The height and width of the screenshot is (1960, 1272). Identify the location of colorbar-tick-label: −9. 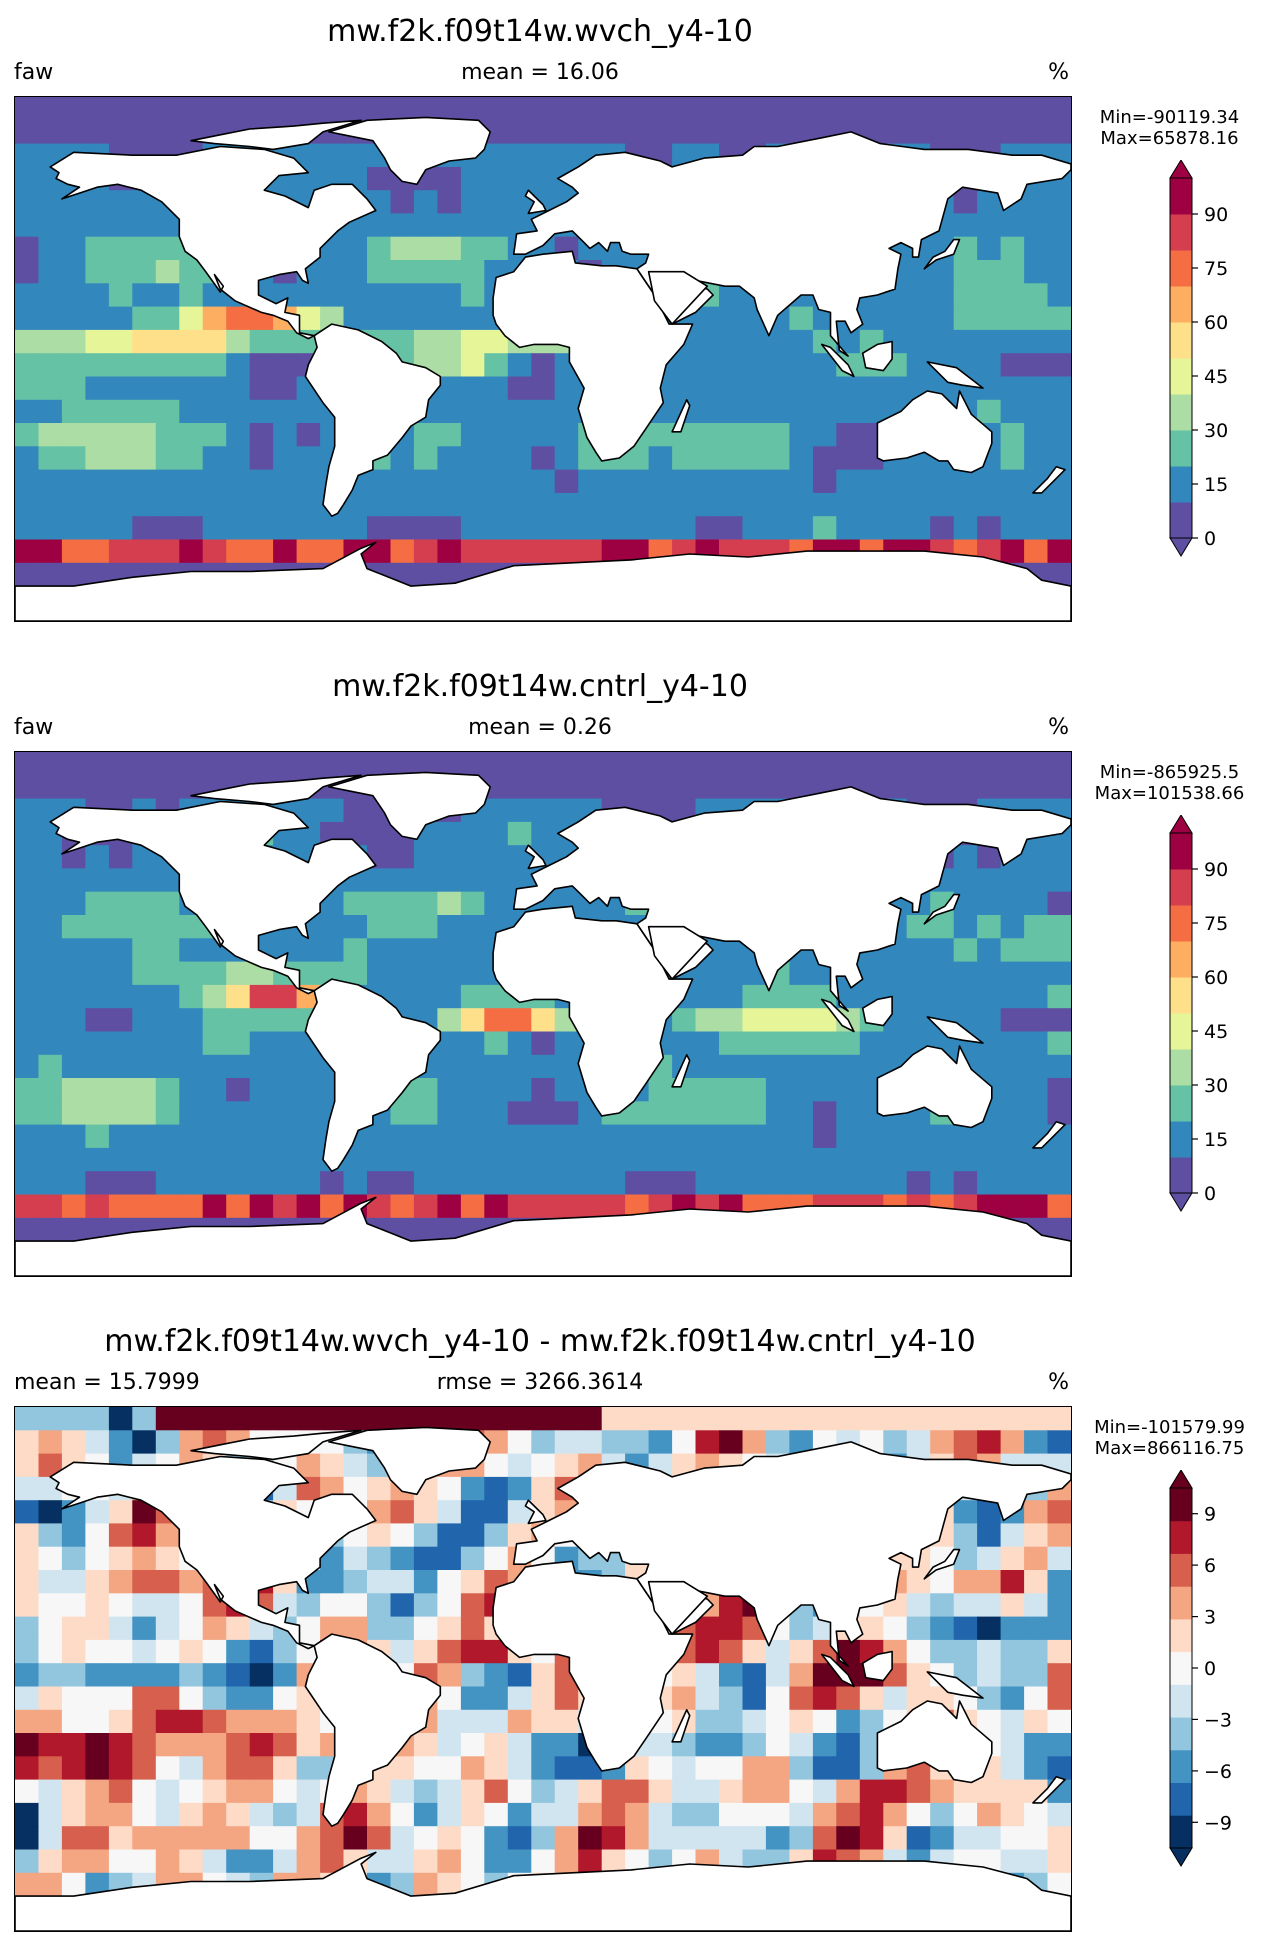
(1218, 1823).